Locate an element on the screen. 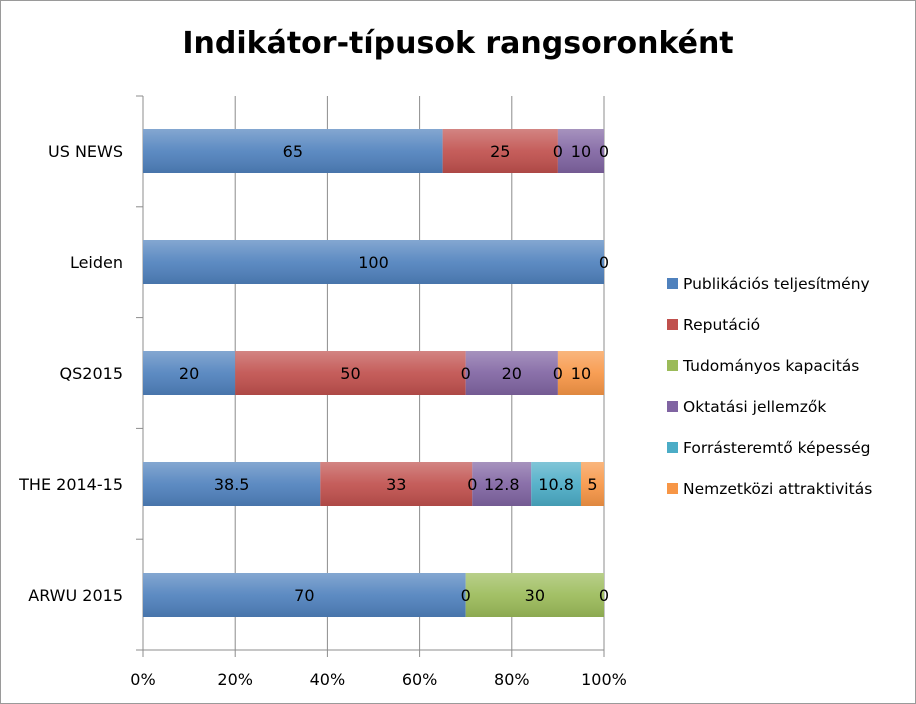 The height and width of the screenshot is (704, 916). legend-label: Reputáció is located at coordinates (721, 325).